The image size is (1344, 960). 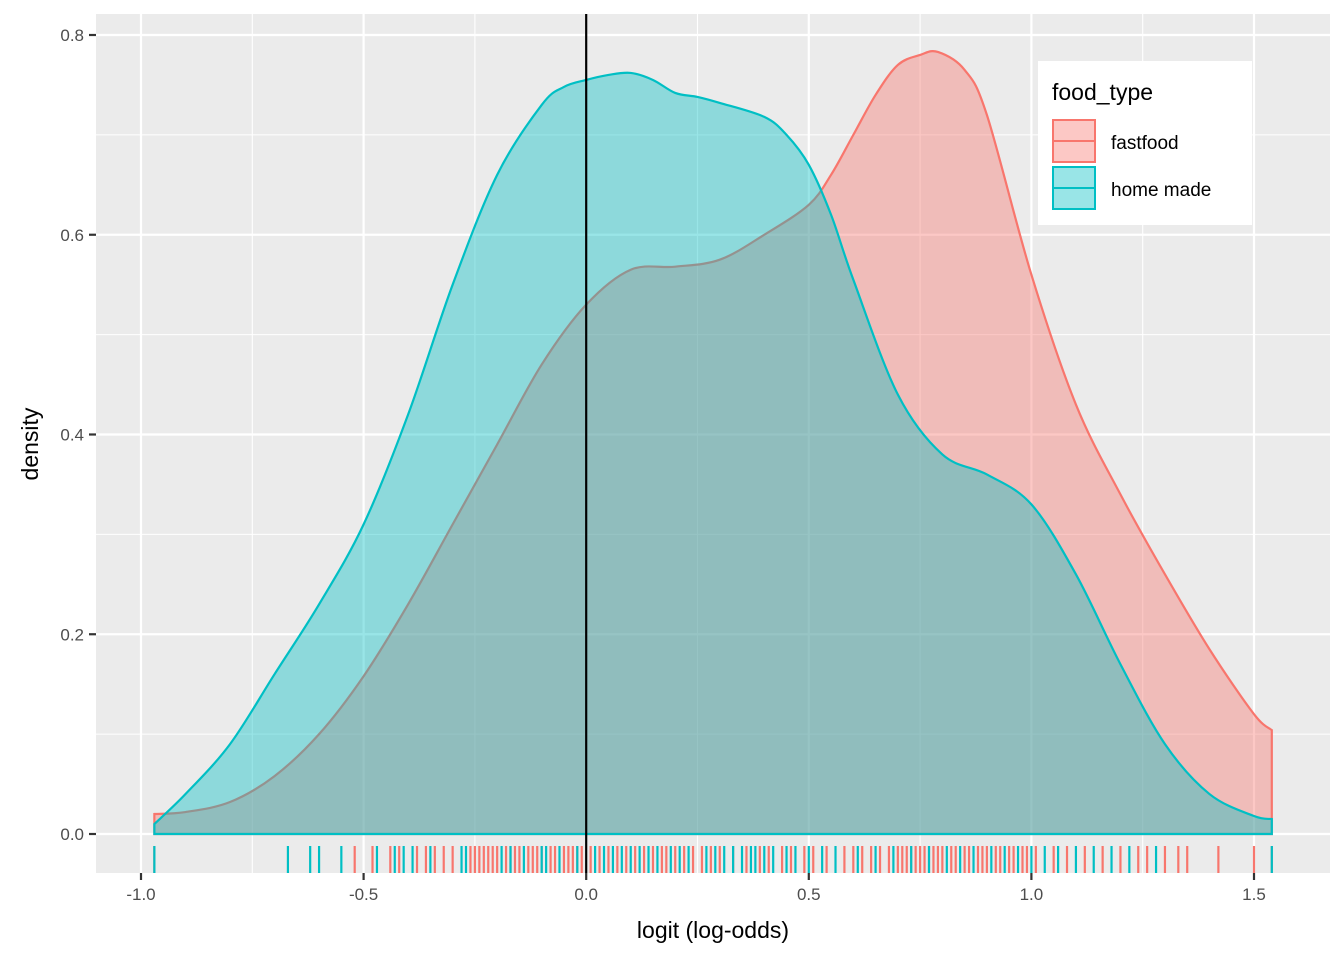 I want to click on legend-label-home-made: home made, so click(x=1161, y=190).